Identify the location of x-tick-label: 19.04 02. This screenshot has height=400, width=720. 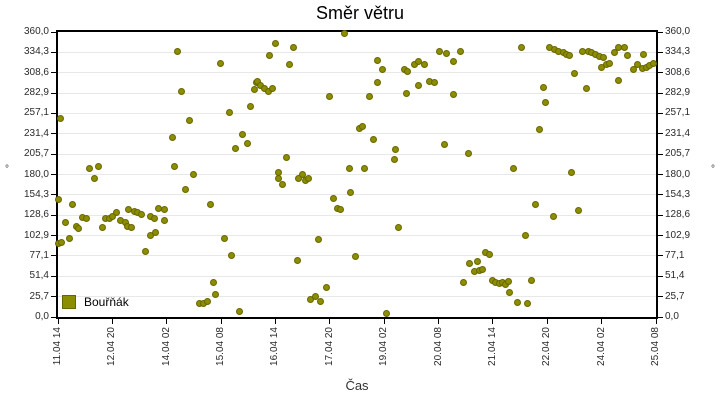
(384, 346).